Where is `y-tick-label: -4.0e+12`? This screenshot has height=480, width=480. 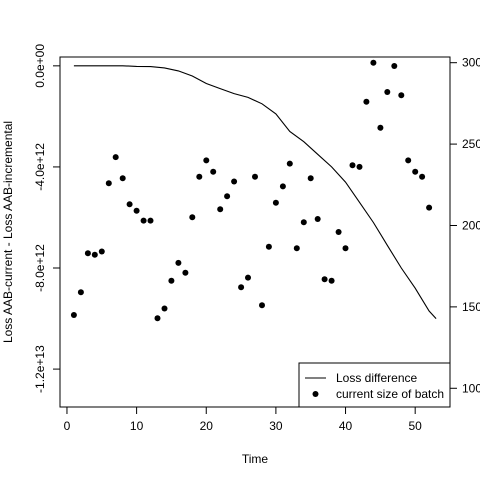 y-tick-label: -4.0e+12 is located at coordinates (40, 167).